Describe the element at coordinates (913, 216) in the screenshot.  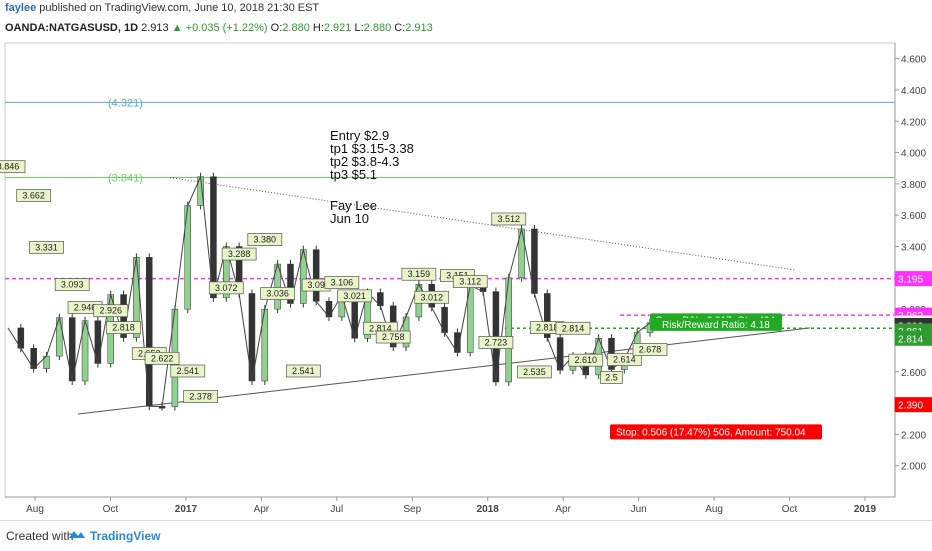
I see `y-tick-label: 3.600` at that location.